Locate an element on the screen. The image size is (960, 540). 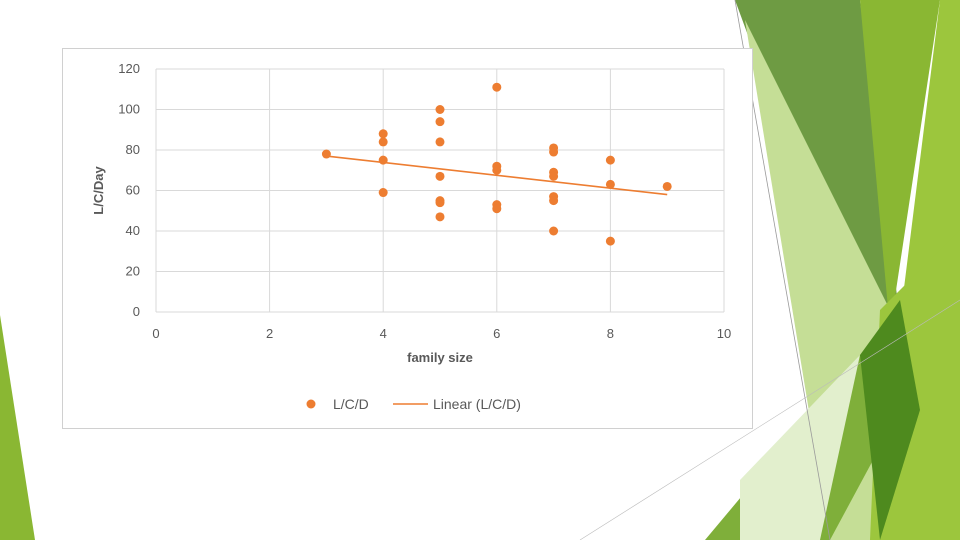
y-tick-label: 100 is located at coordinates (129, 109).